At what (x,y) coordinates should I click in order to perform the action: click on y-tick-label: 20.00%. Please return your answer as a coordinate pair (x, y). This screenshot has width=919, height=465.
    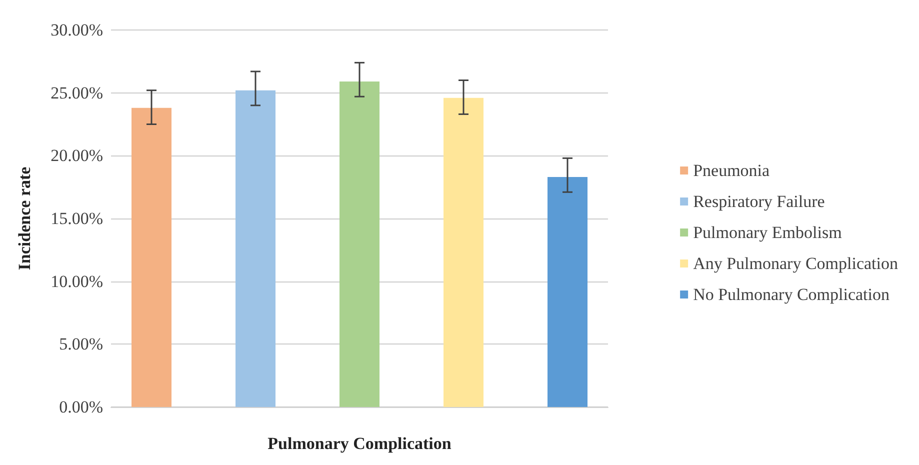
    Looking at the image, I should click on (76, 156).